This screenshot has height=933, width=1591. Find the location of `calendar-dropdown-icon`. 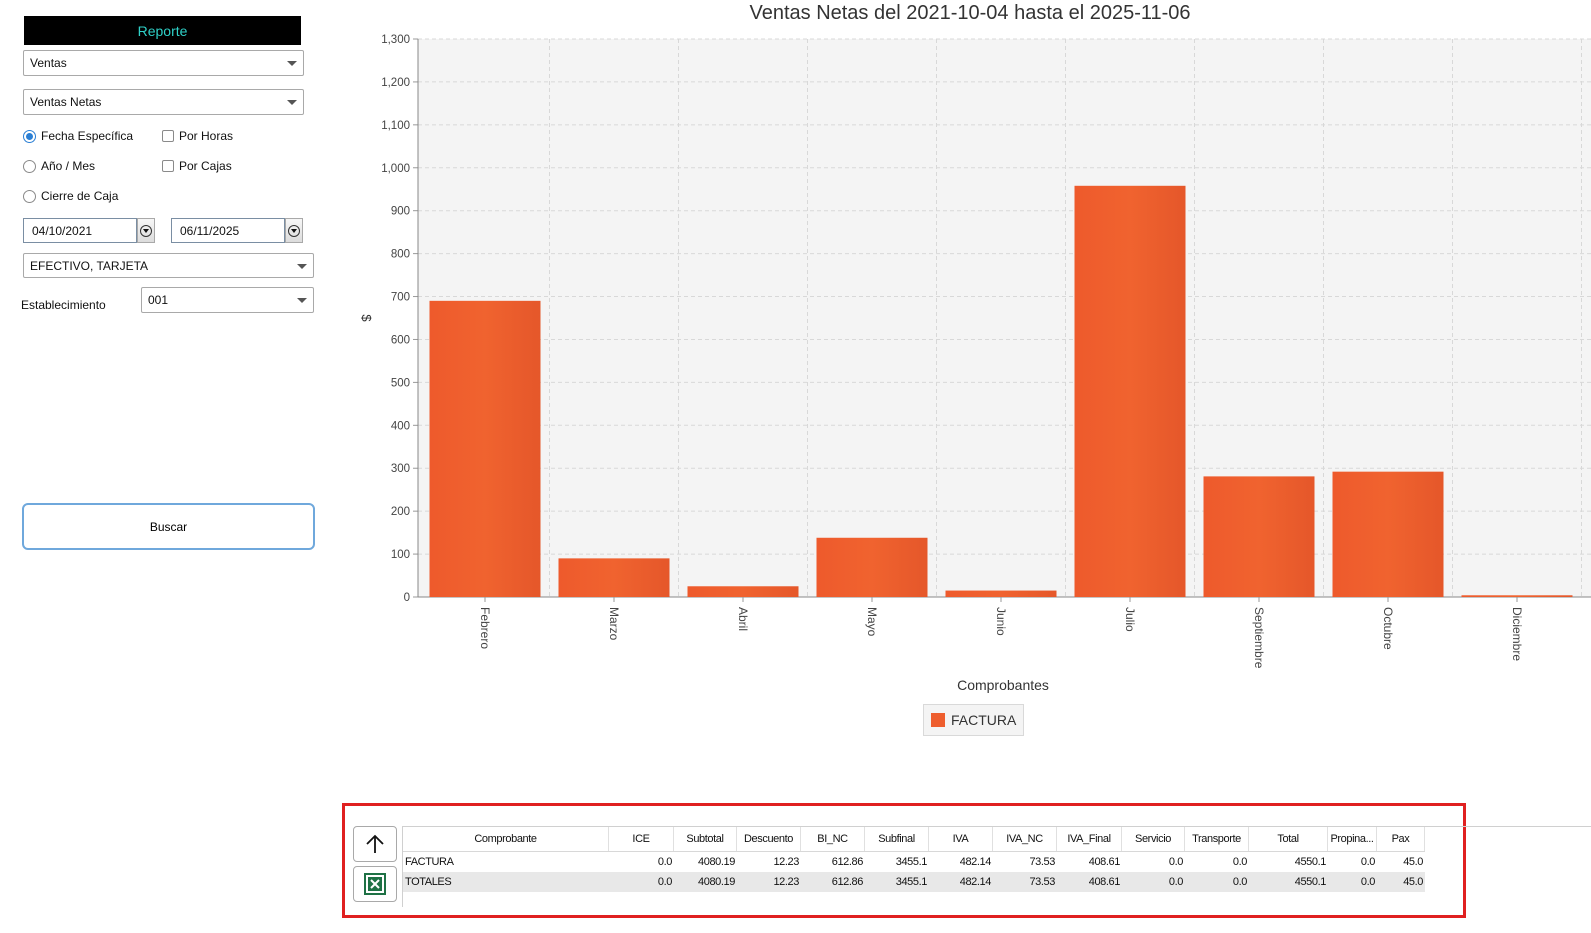

calendar-dropdown-icon is located at coordinates (294, 230).